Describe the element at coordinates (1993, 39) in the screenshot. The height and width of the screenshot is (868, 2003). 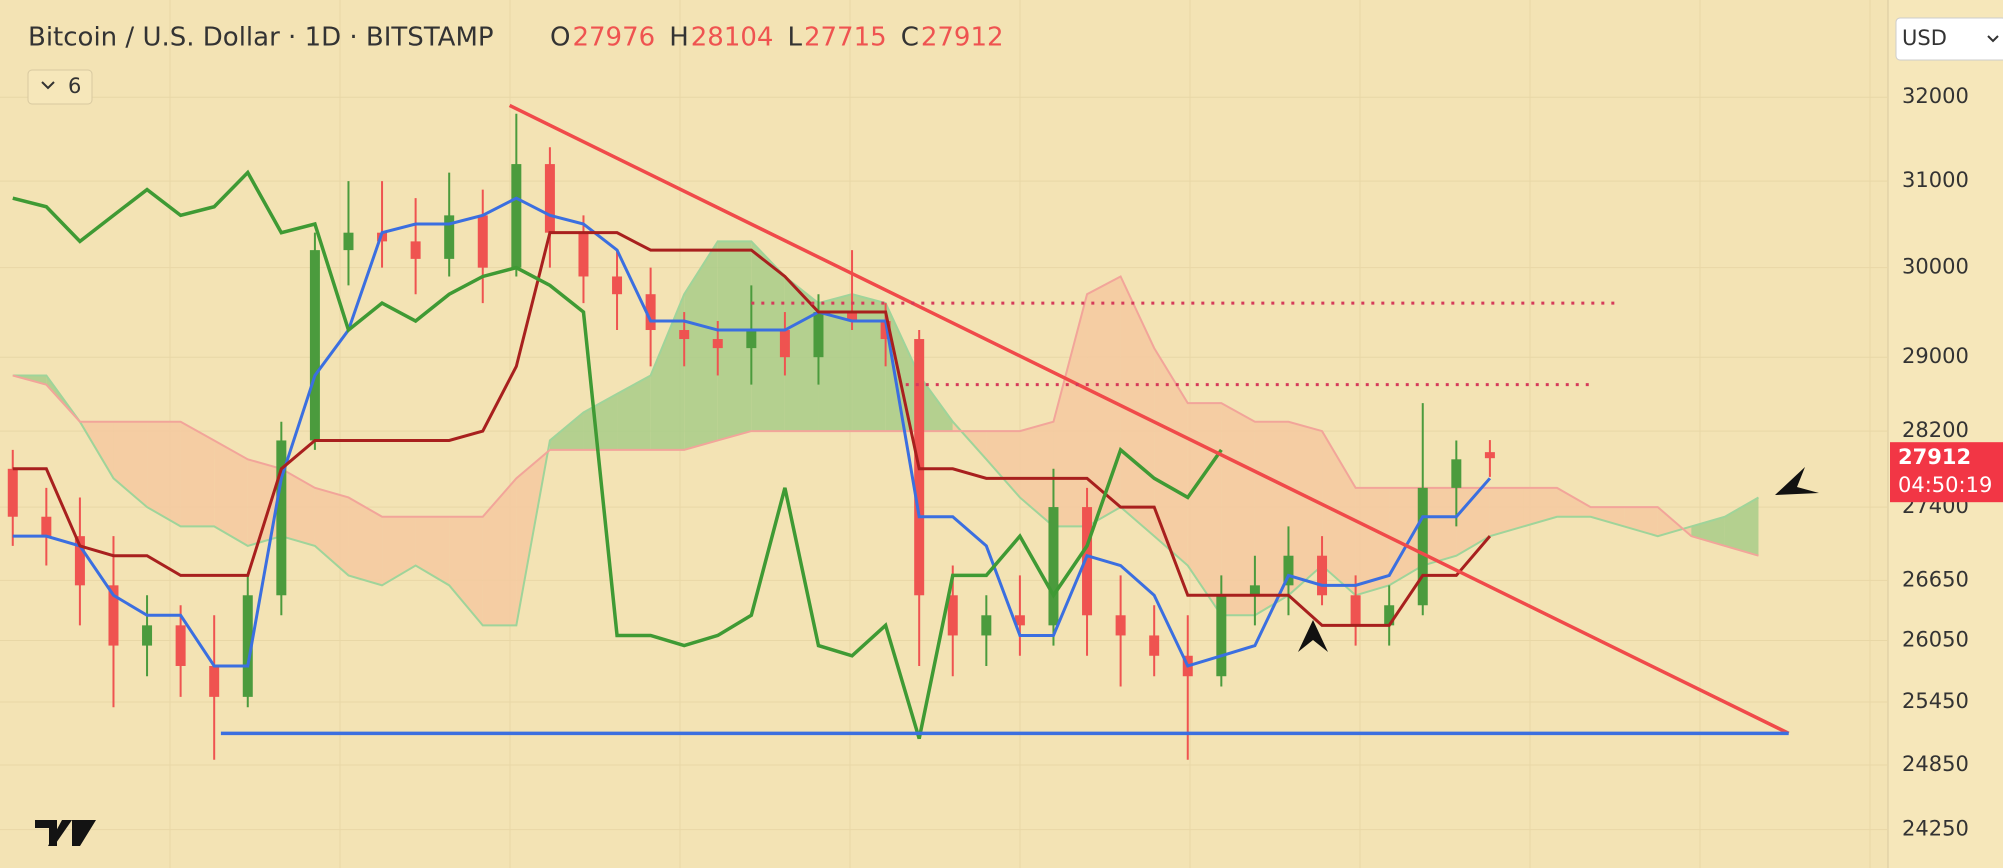
I see `chevron` at that location.